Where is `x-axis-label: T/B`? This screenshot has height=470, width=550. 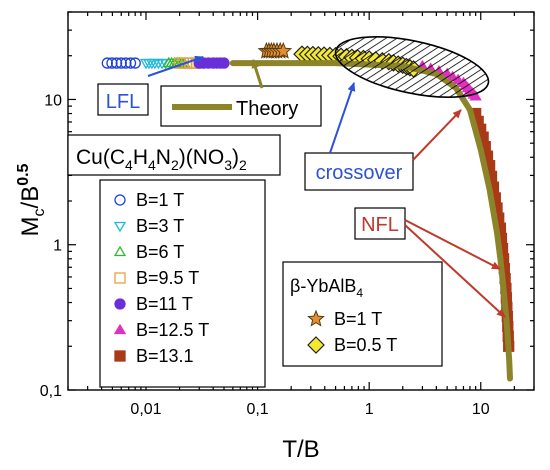
x-axis-label: T/B is located at coordinates (300, 449).